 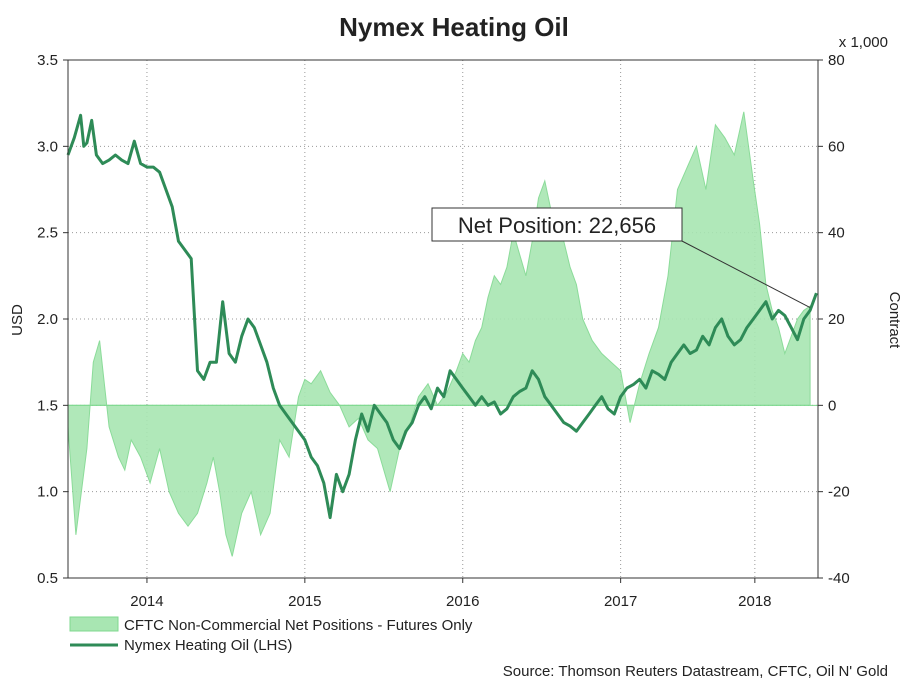 What do you see at coordinates (47, 578) in the screenshot?
I see `left-tick-label-0: 0.5` at bounding box center [47, 578].